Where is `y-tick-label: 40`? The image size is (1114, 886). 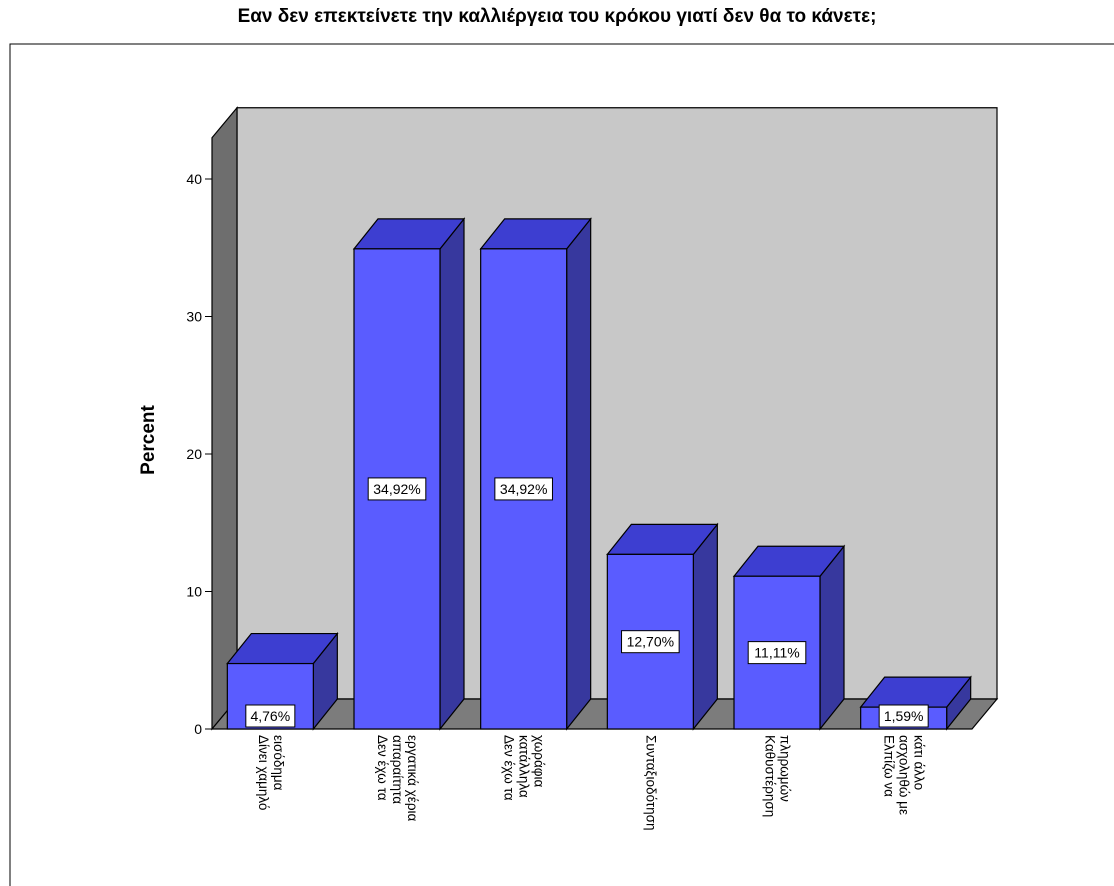
y-tick-label: 40 is located at coordinates (194, 179).